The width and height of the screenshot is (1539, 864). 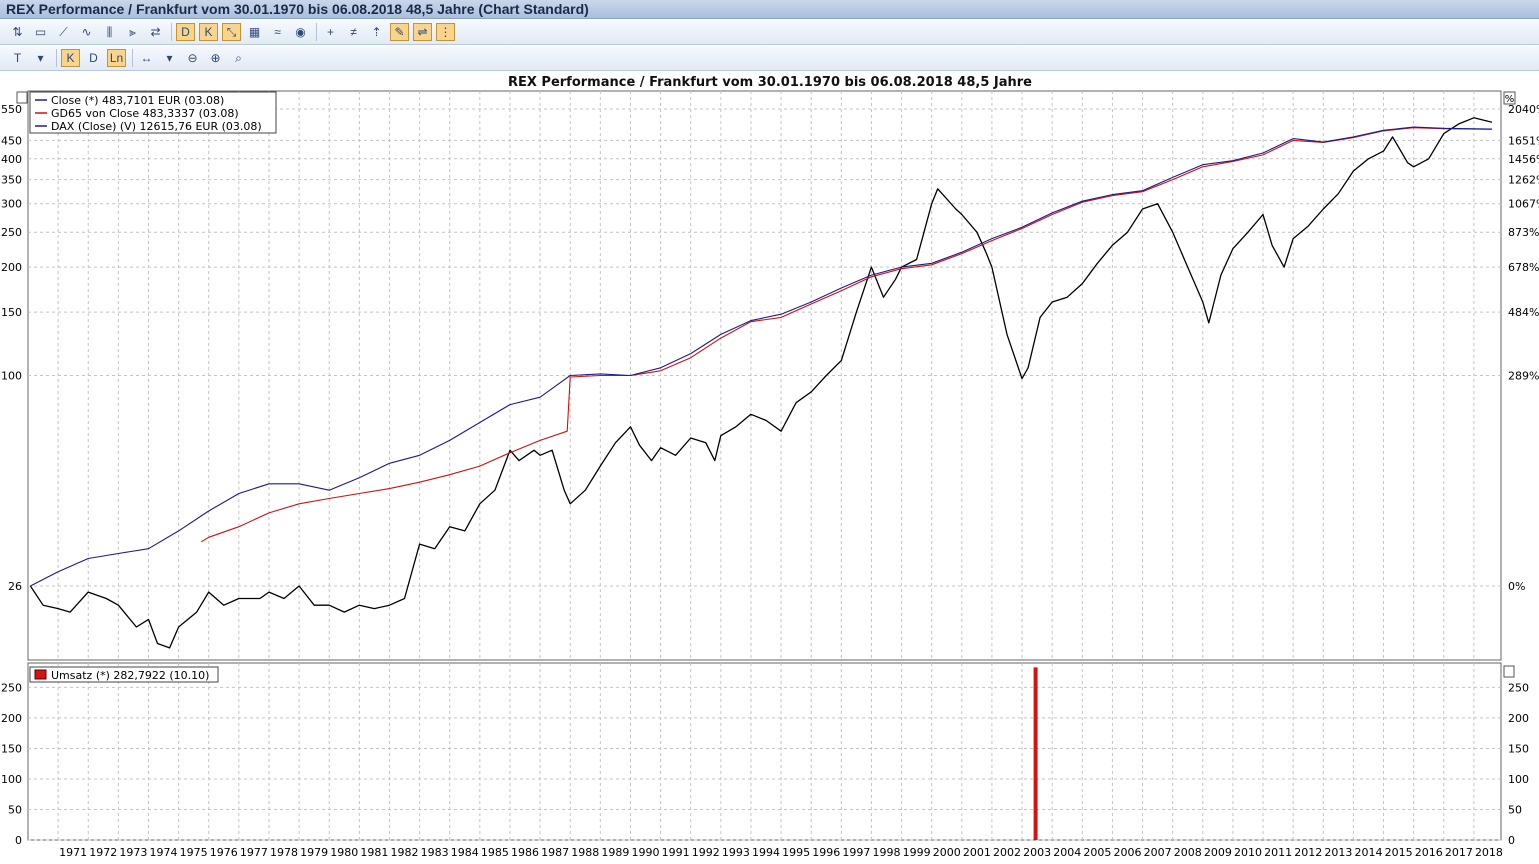 I want to click on pencil-icon: ✎, so click(x=399, y=32).